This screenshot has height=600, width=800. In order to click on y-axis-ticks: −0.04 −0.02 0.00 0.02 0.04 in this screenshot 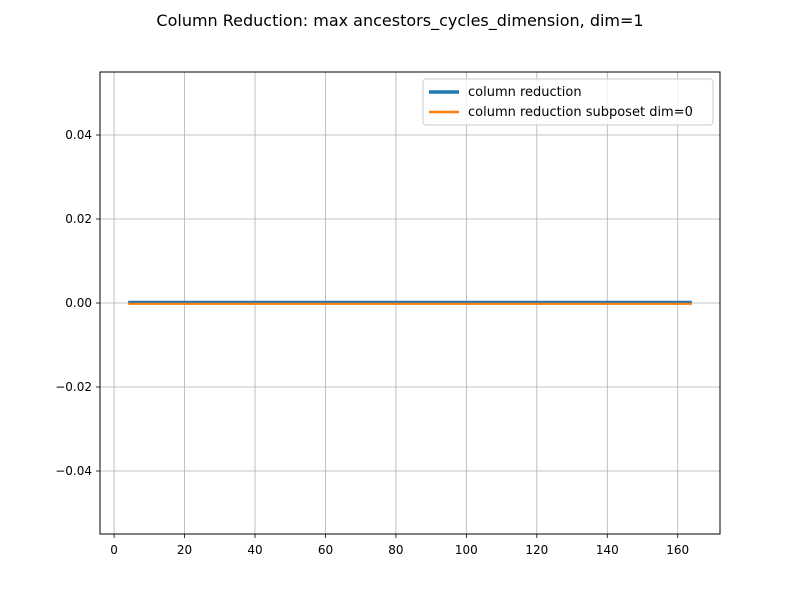, I will do `click(77, 303)`.